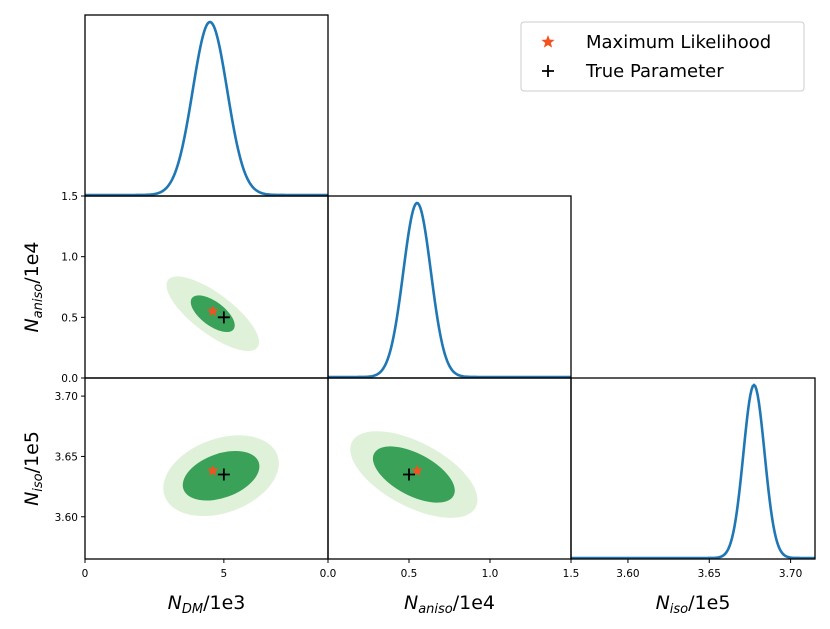  What do you see at coordinates (417, 470) in the screenshot?
I see `max-likelihood-point-naniso-niso` at bounding box center [417, 470].